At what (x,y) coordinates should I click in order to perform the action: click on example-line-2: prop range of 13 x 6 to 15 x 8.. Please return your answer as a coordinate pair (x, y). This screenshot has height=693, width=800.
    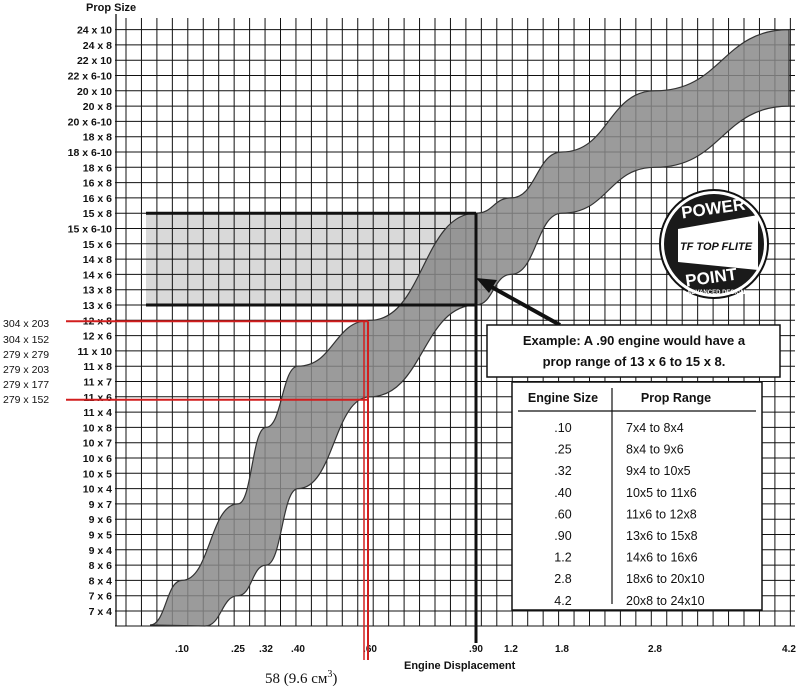
    Looking at the image, I should click on (634, 361).